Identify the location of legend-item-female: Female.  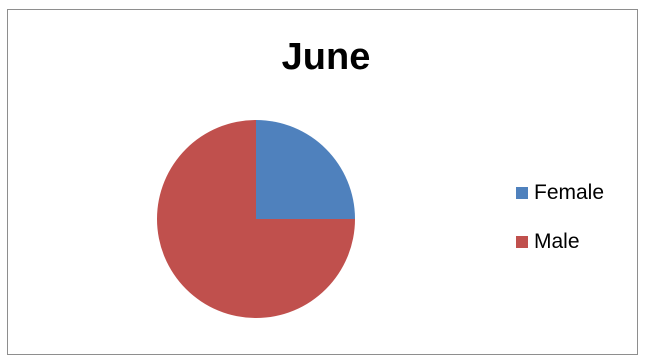
(560, 192).